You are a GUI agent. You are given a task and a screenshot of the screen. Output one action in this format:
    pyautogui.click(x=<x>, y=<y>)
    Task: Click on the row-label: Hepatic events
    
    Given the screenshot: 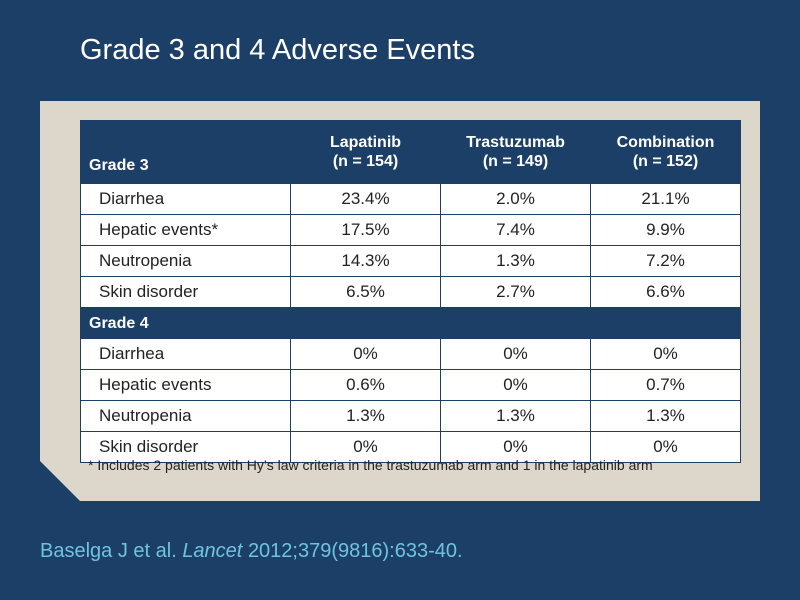 What is the action you would take?
    pyautogui.click(x=185, y=385)
    